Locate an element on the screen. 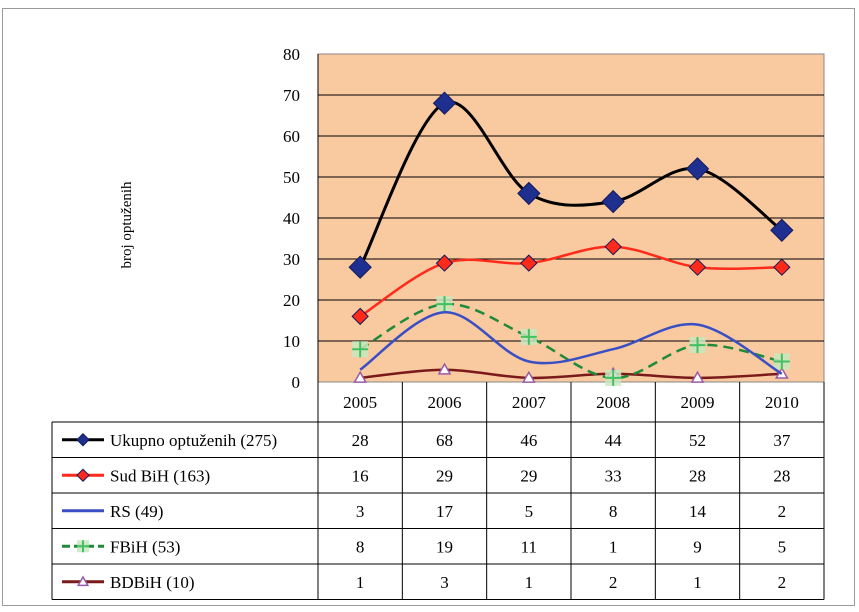 This screenshot has height=612, width=859. y-axis: 0 10 20 30 40 50 60 70 80 is located at coordinates (301, 218).